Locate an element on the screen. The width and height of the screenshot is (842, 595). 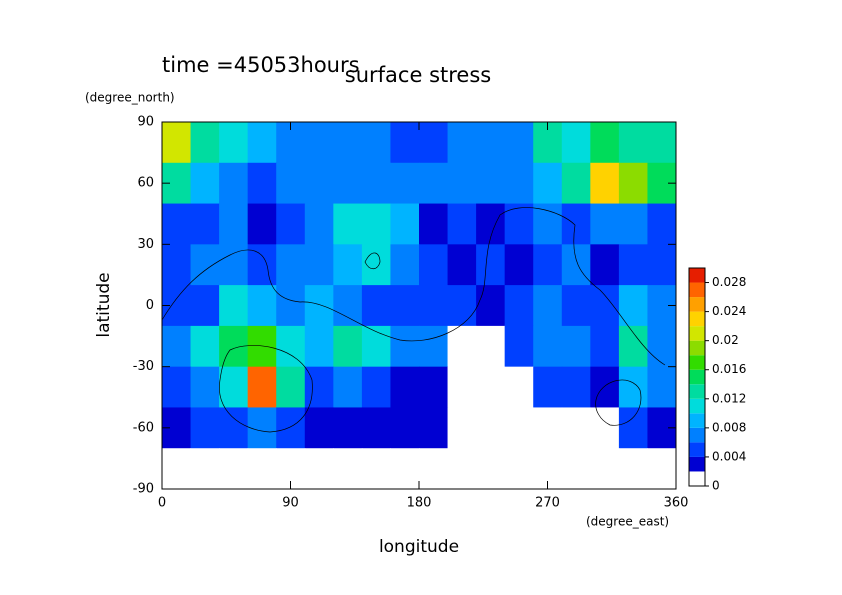
colorbar-tick-label: 0.028 is located at coordinates (729, 282).